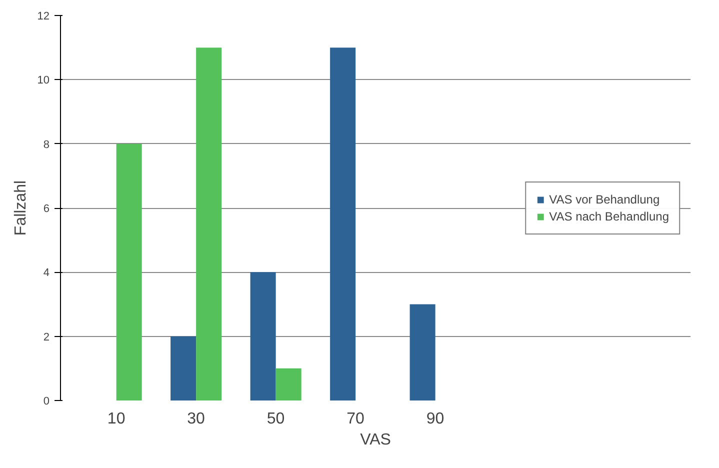  What do you see at coordinates (21, 208) in the screenshot?
I see `y-axis-title: Fallzahl` at bounding box center [21, 208].